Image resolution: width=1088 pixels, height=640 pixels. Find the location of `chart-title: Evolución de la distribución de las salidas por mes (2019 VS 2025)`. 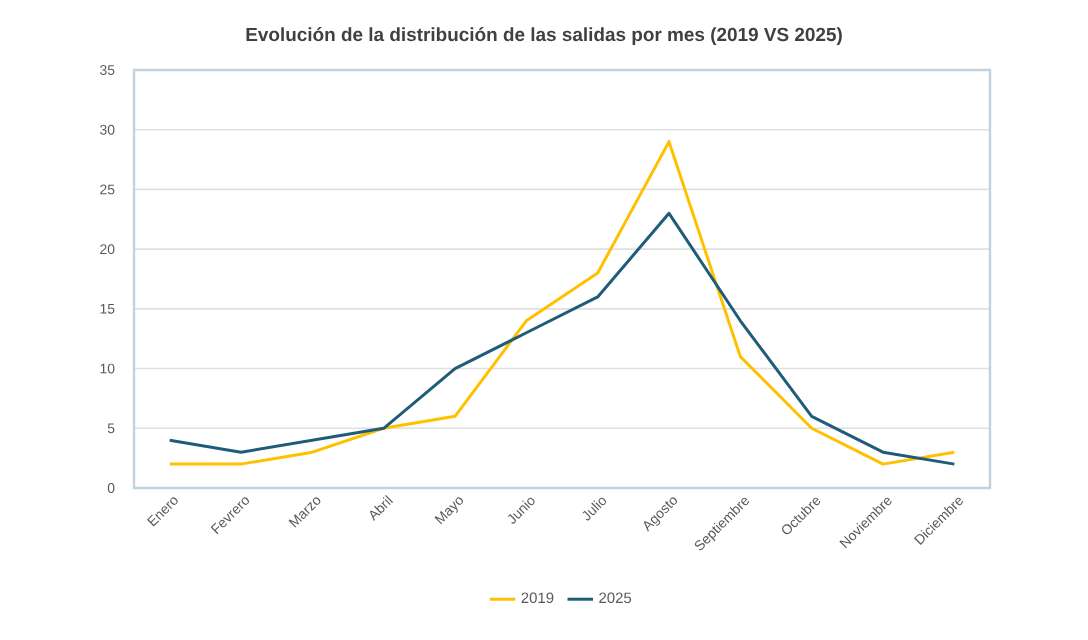

chart-title: Evolución de la distribución de las salidas por mes (2019 VS 2025) is located at coordinates (544, 36).